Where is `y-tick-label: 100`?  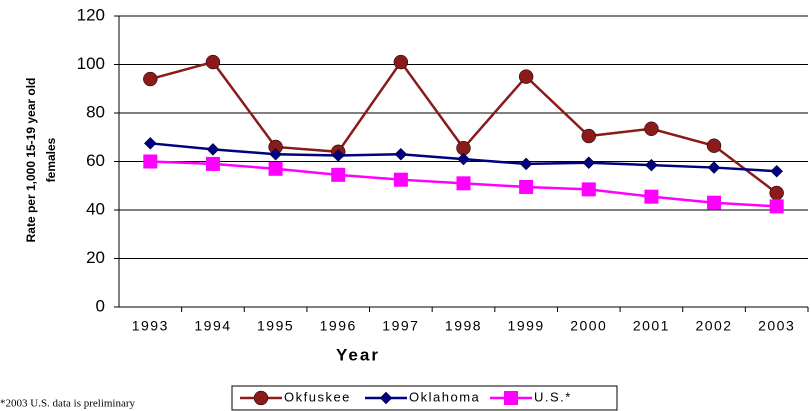
y-tick-label: 100 is located at coordinates (91, 63).